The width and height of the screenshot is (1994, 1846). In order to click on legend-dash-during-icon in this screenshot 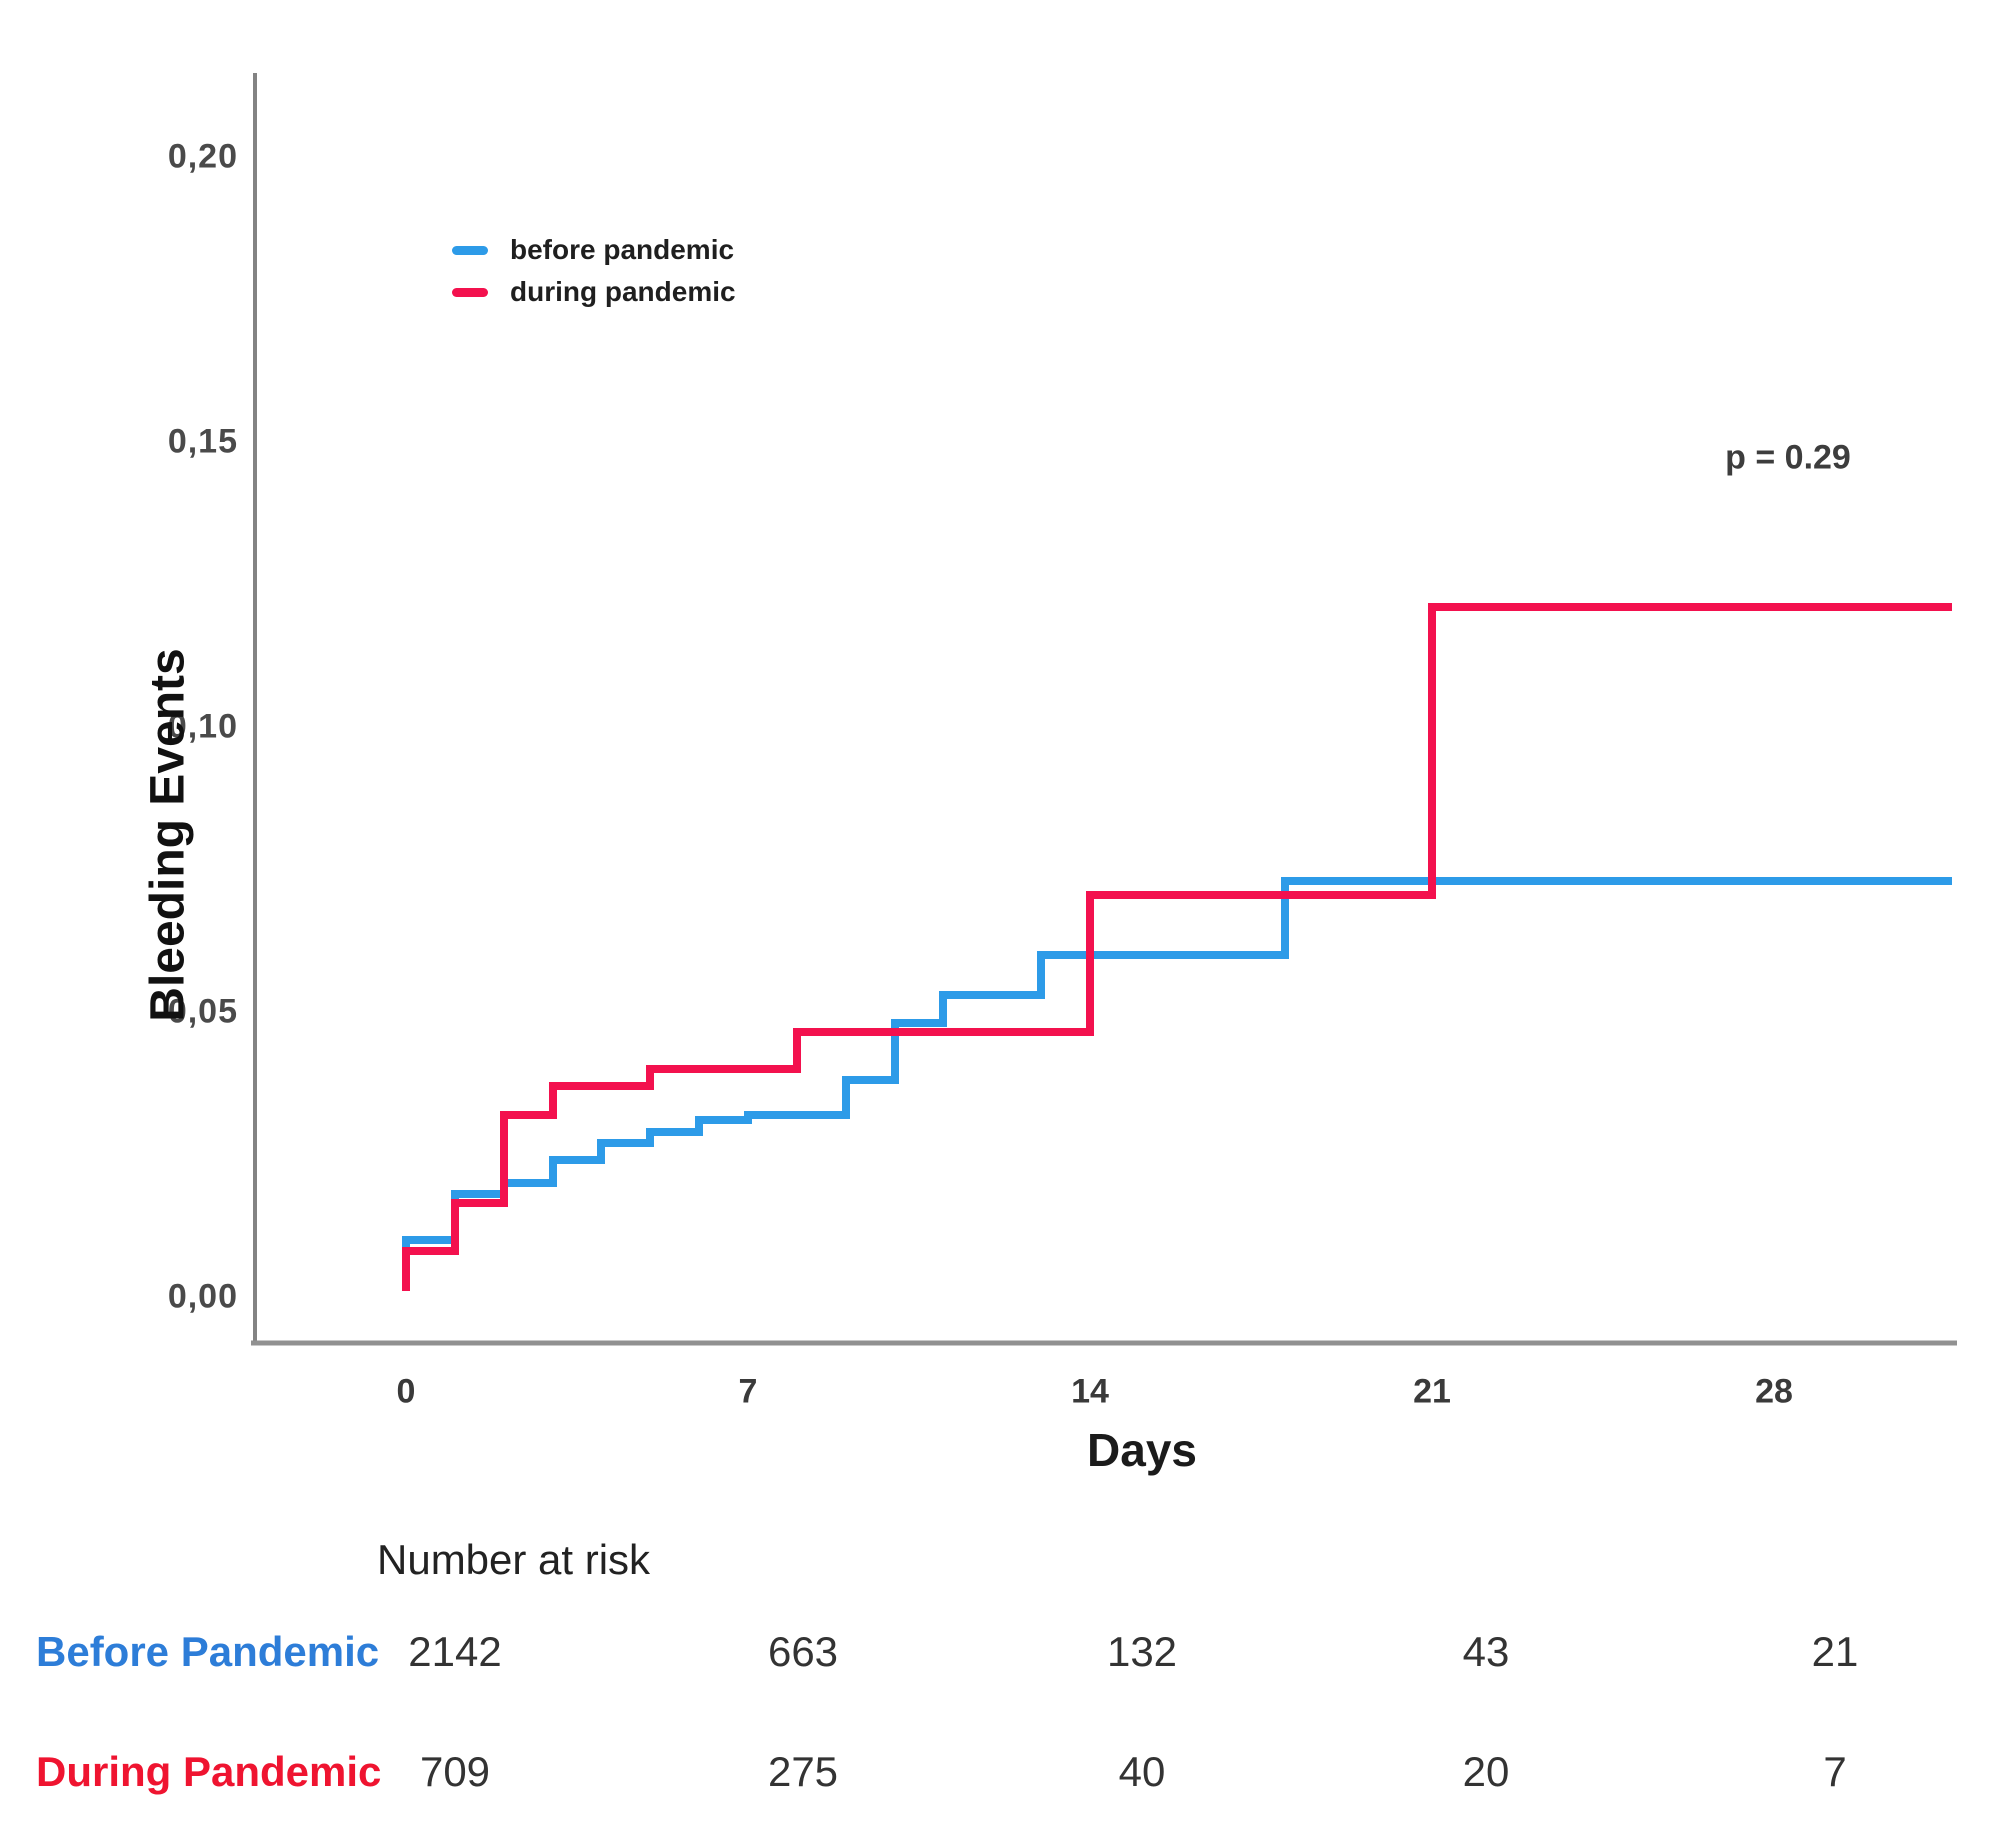, I will do `click(470, 292)`.